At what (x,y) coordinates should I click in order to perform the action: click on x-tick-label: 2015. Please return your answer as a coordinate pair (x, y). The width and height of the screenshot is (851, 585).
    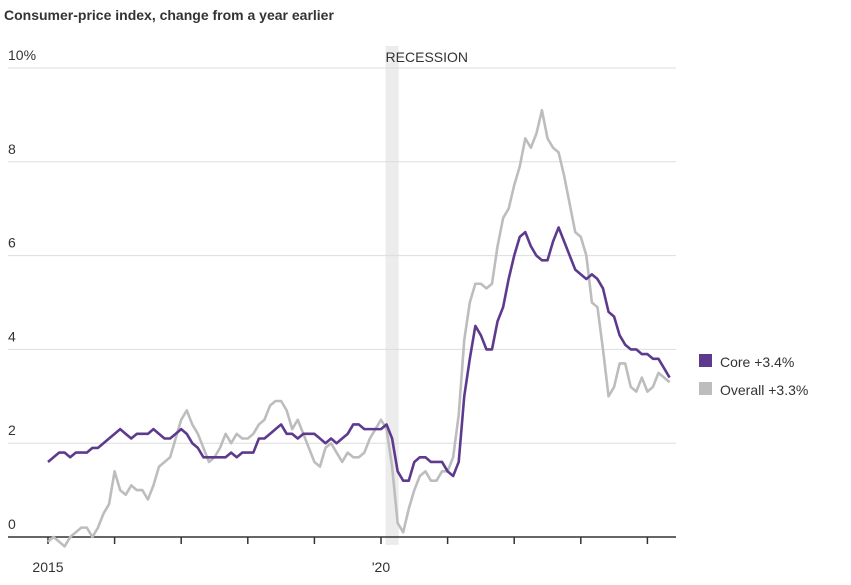
    Looking at the image, I should click on (47, 567).